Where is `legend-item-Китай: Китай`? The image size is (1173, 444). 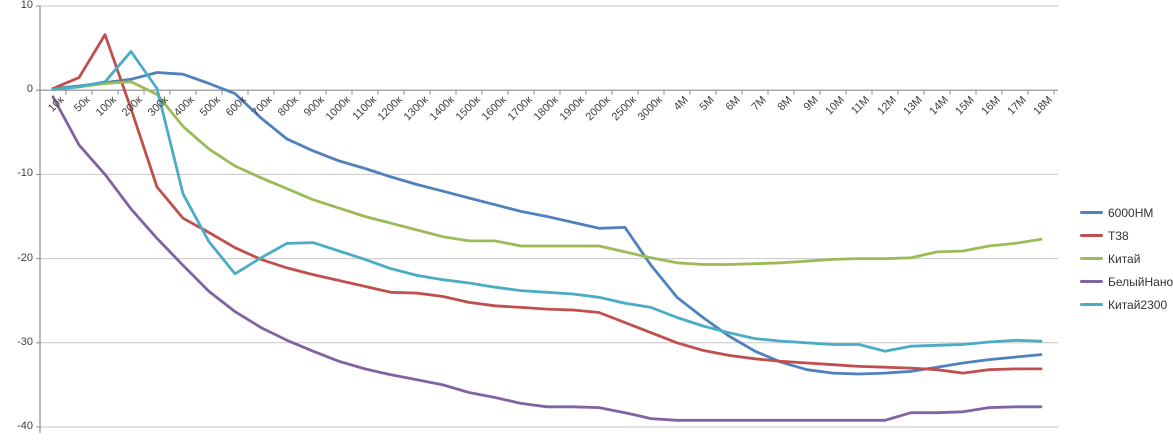
legend-item-Китай: Китай is located at coordinates (1126, 258).